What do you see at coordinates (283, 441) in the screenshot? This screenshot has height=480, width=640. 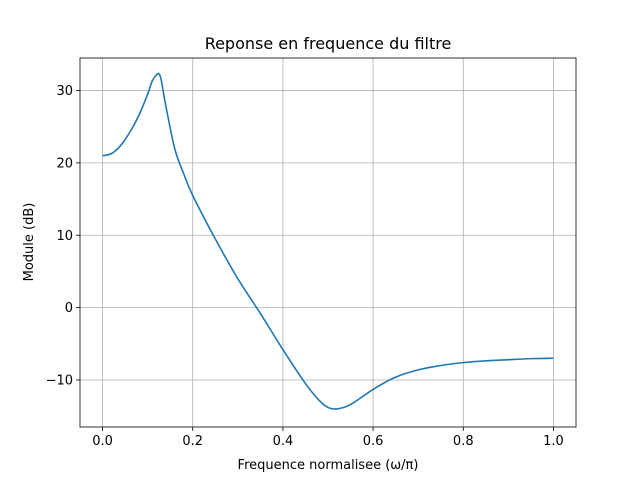 I see `x-tick-label: 0.4` at bounding box center [283, 441].